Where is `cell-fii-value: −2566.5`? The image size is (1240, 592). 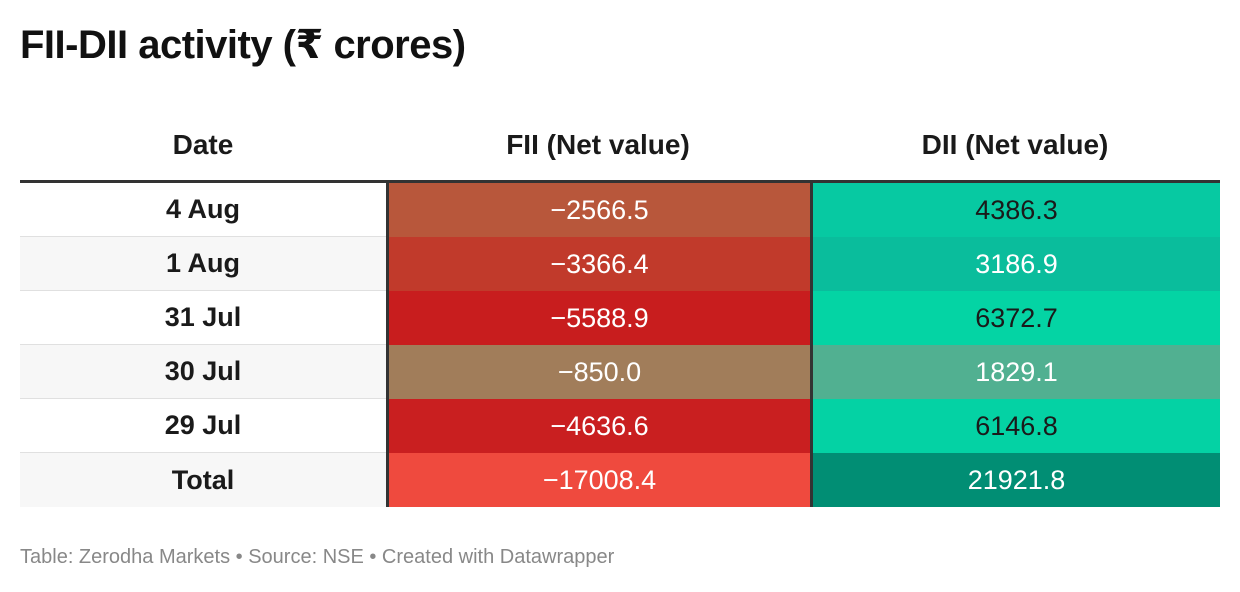 cell-fii-value: −2566.5 is located at coordinates (598, 210).